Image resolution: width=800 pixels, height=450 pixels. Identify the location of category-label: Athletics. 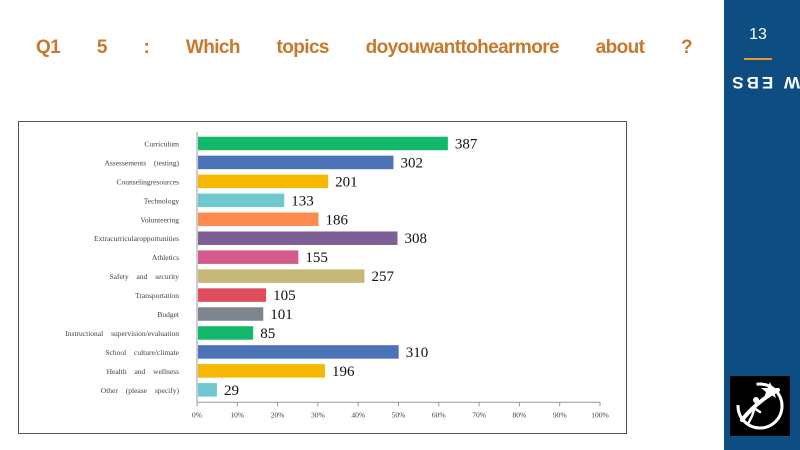
(165, 257).